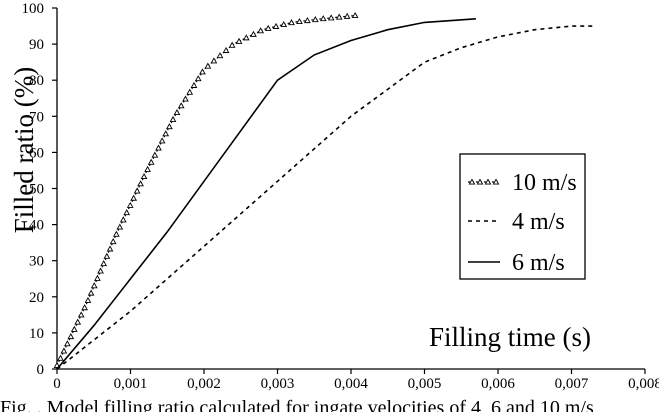  What do you see at coordinates (36, 298) in the screenshot?
I see `y-tick-label: 20` at bounding box center [36, 298].